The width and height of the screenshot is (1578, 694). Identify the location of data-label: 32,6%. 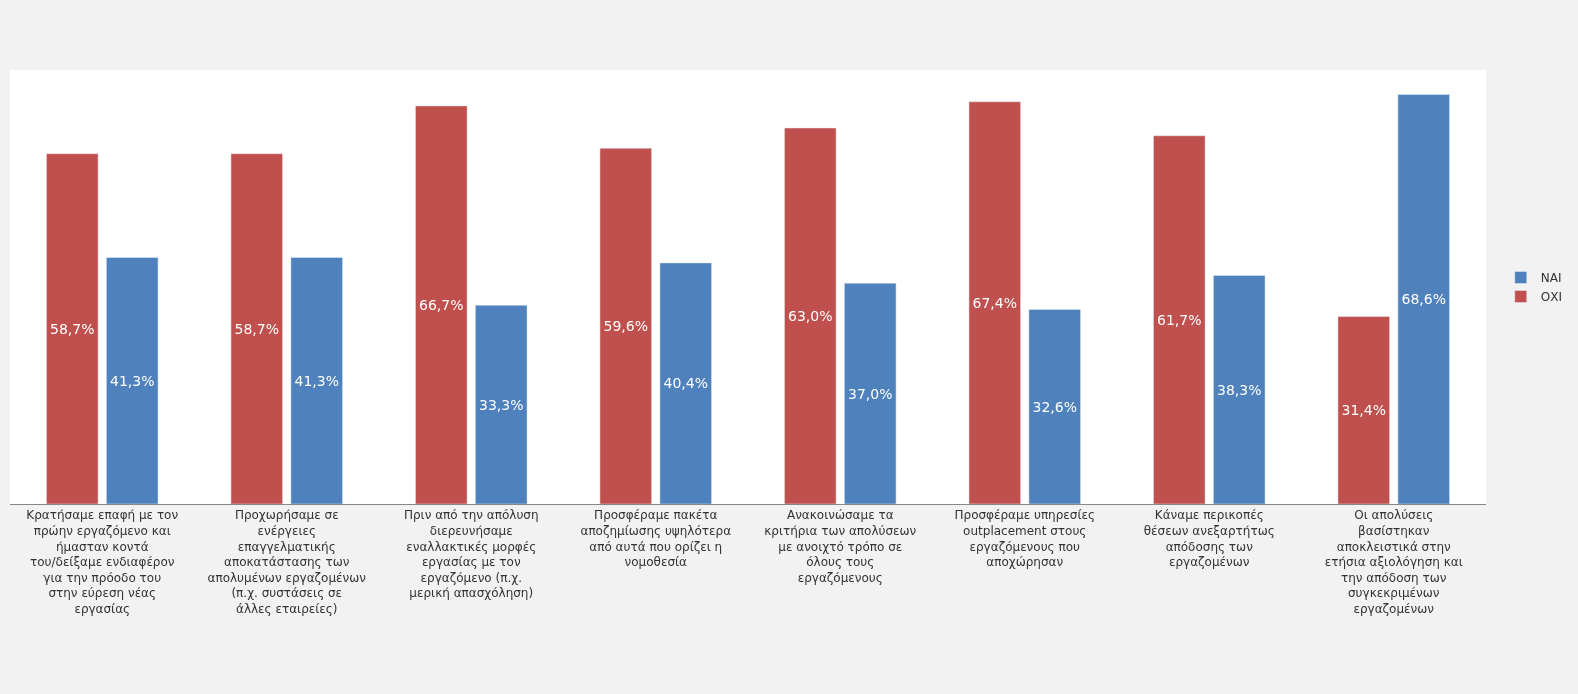
(1054, 406).